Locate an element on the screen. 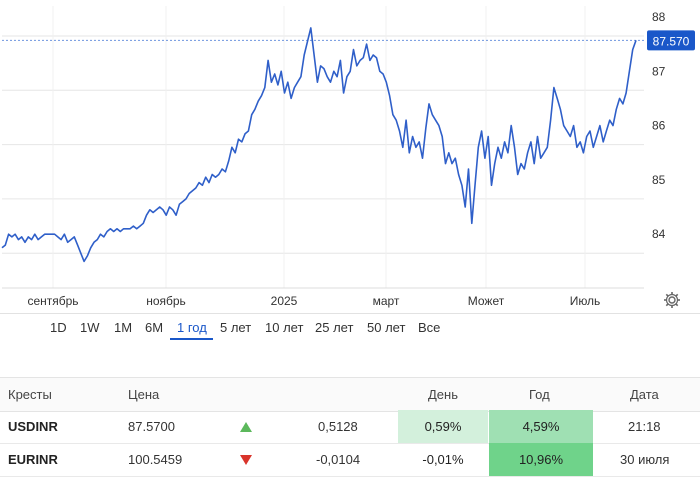 The width and height of the screenshot is (700, 477). header-day: День is located at coordinates (443, 394).